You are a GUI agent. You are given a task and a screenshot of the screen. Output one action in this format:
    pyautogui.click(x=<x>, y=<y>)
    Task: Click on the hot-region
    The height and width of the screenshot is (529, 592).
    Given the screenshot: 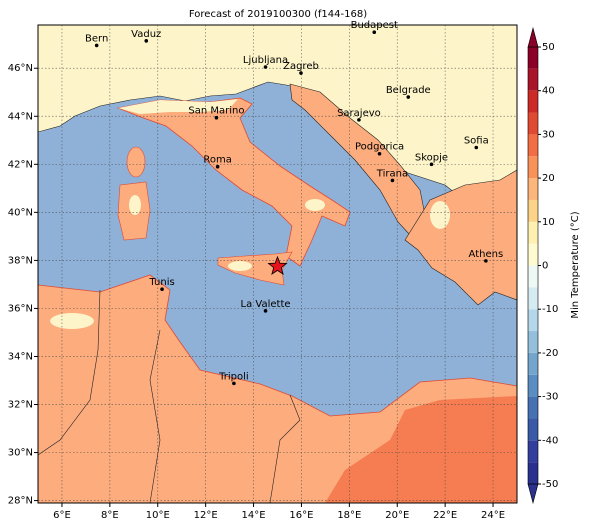 What is the action you would take?
    pyautogui.click(x=421, y=449)
    